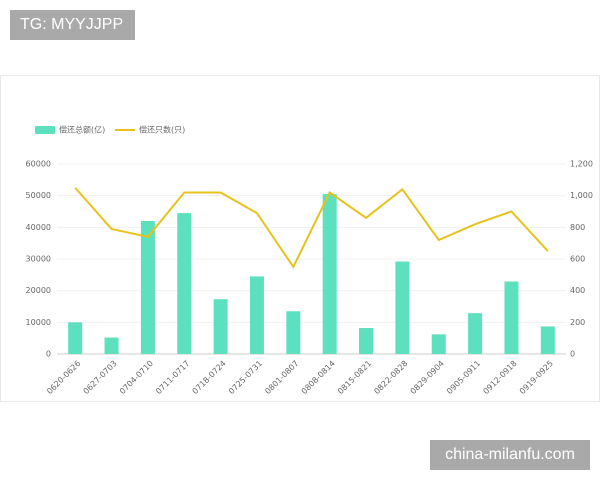  I want to click on y-tick-label: 0, so click(48, 354).